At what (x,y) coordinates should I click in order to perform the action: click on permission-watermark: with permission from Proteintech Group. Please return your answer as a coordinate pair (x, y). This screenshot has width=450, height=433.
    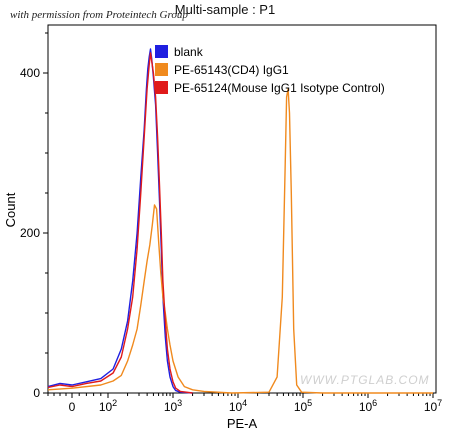
    Looking at the image, I should click on (99, 15).